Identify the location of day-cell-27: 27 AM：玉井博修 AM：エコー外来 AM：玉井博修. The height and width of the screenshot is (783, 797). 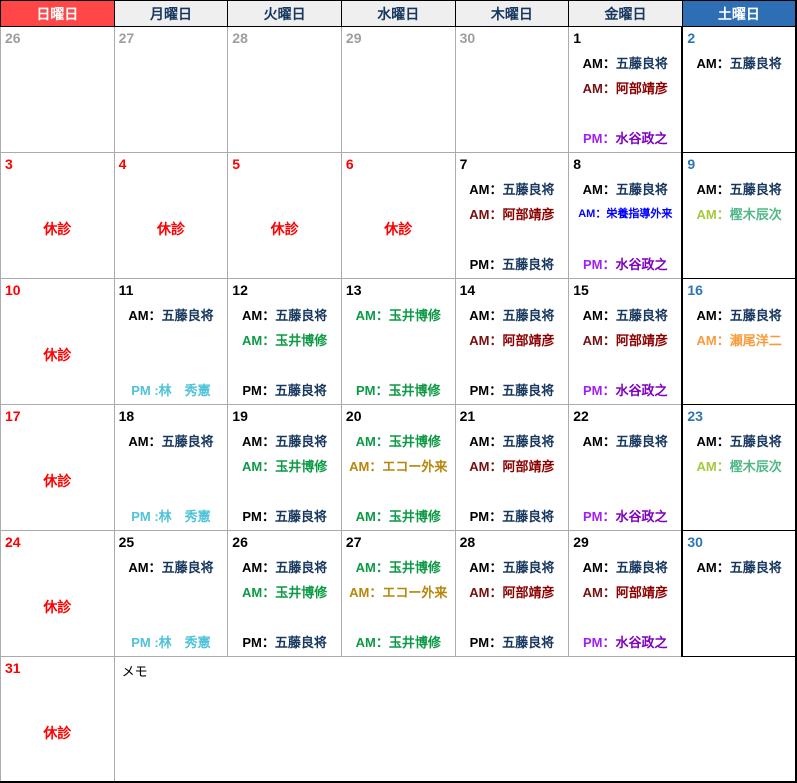
(398, 593).